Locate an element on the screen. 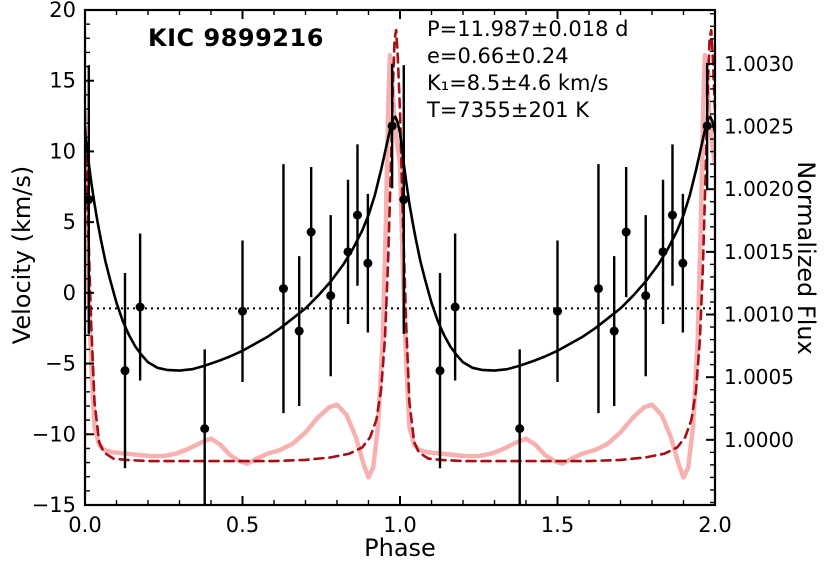 The width and height of the screenshot is (830, 565). x-tick-label: 2.0 is located at coordinates (714, 525).